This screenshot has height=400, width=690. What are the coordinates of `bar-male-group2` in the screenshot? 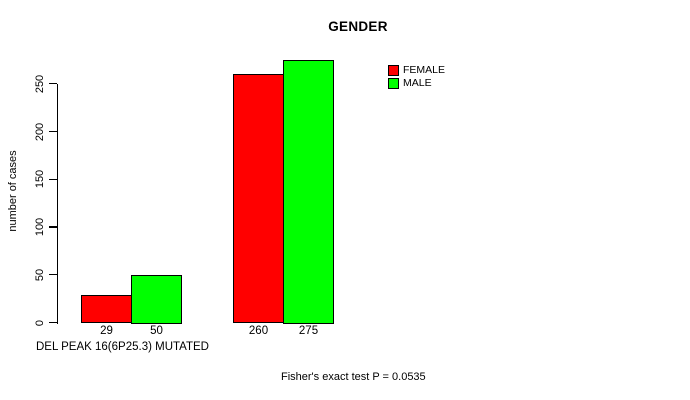 It's located at (308, 191).